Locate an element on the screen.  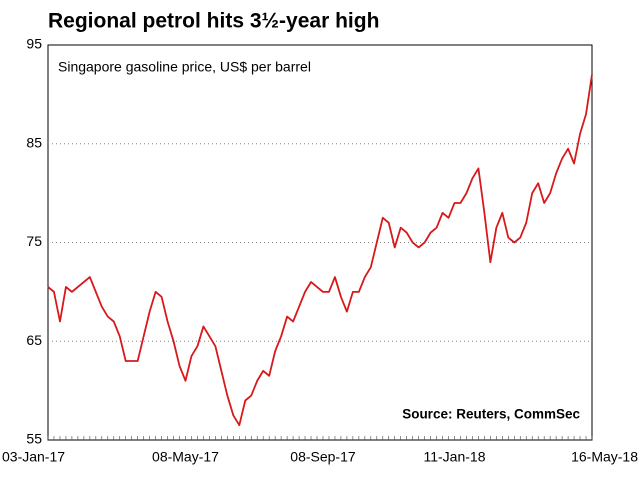
y-tick-label: 55 is located at coordinates (34, 439).